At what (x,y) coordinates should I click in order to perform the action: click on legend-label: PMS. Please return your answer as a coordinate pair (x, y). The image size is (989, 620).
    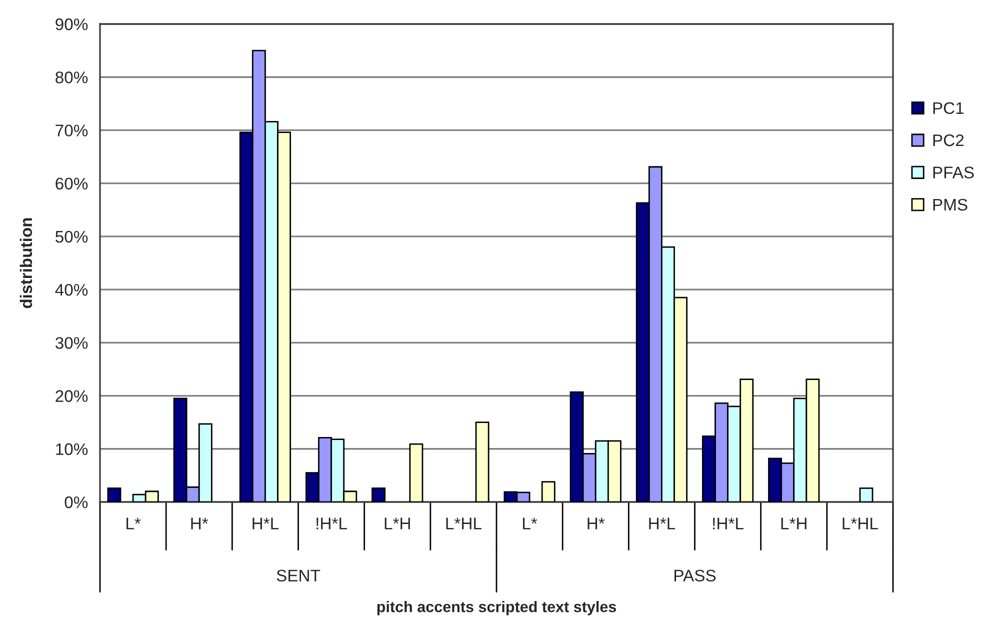
    Looking at the image, I should click on (950, 204).